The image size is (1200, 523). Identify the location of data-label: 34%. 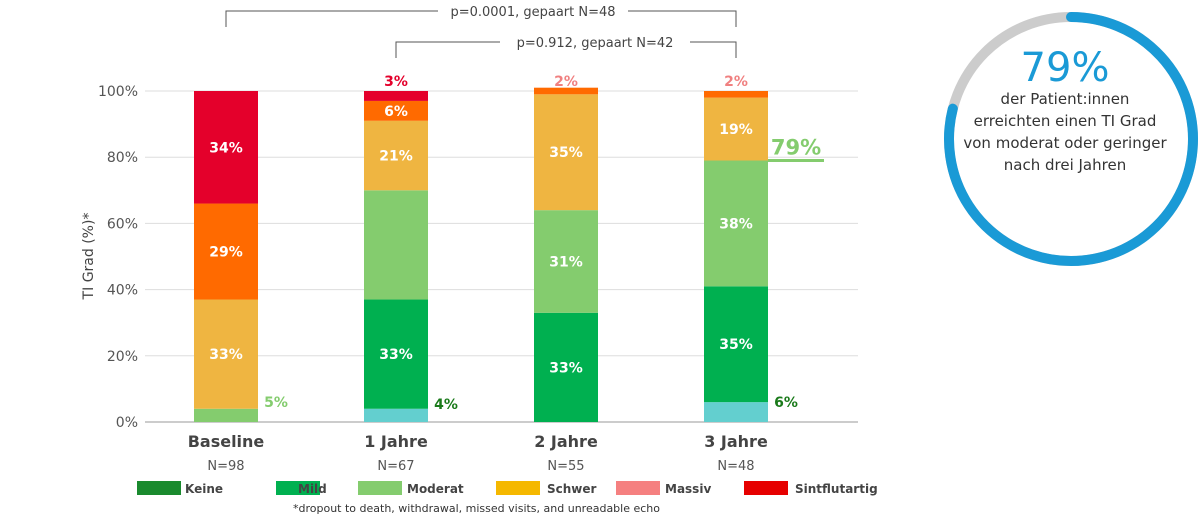
(226, 148).